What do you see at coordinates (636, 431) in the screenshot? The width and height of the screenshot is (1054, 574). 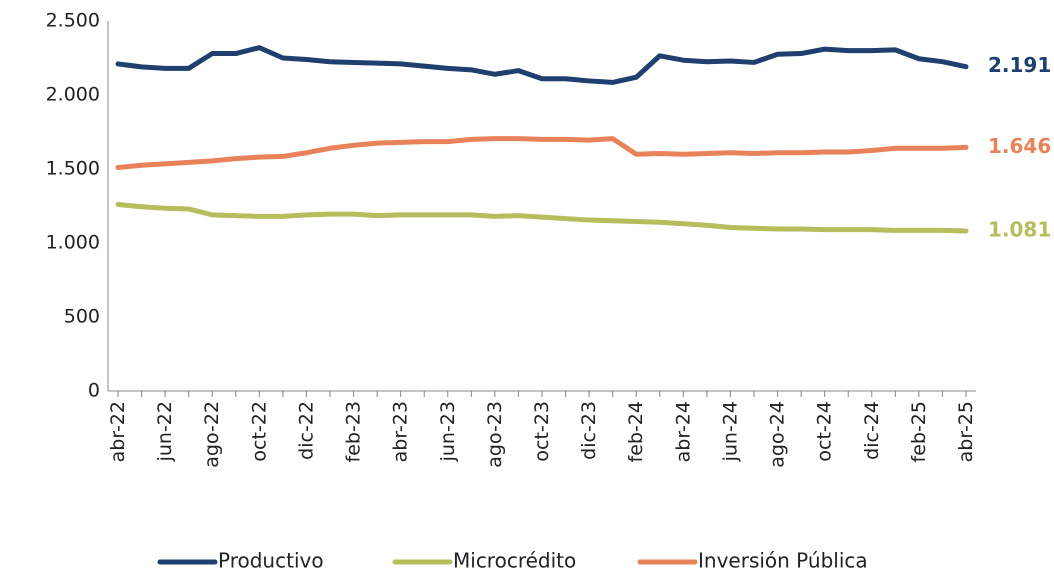 I see `x-tick-label: feb-24` at bounding box center [636, 431].